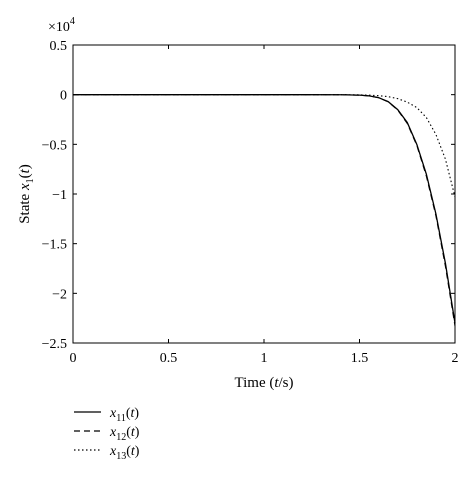 This screenshot has width=474, height=477. Describe the element at coordinates (264, 358) in the screenshot. I see `x-tick-label: 1` at that location.